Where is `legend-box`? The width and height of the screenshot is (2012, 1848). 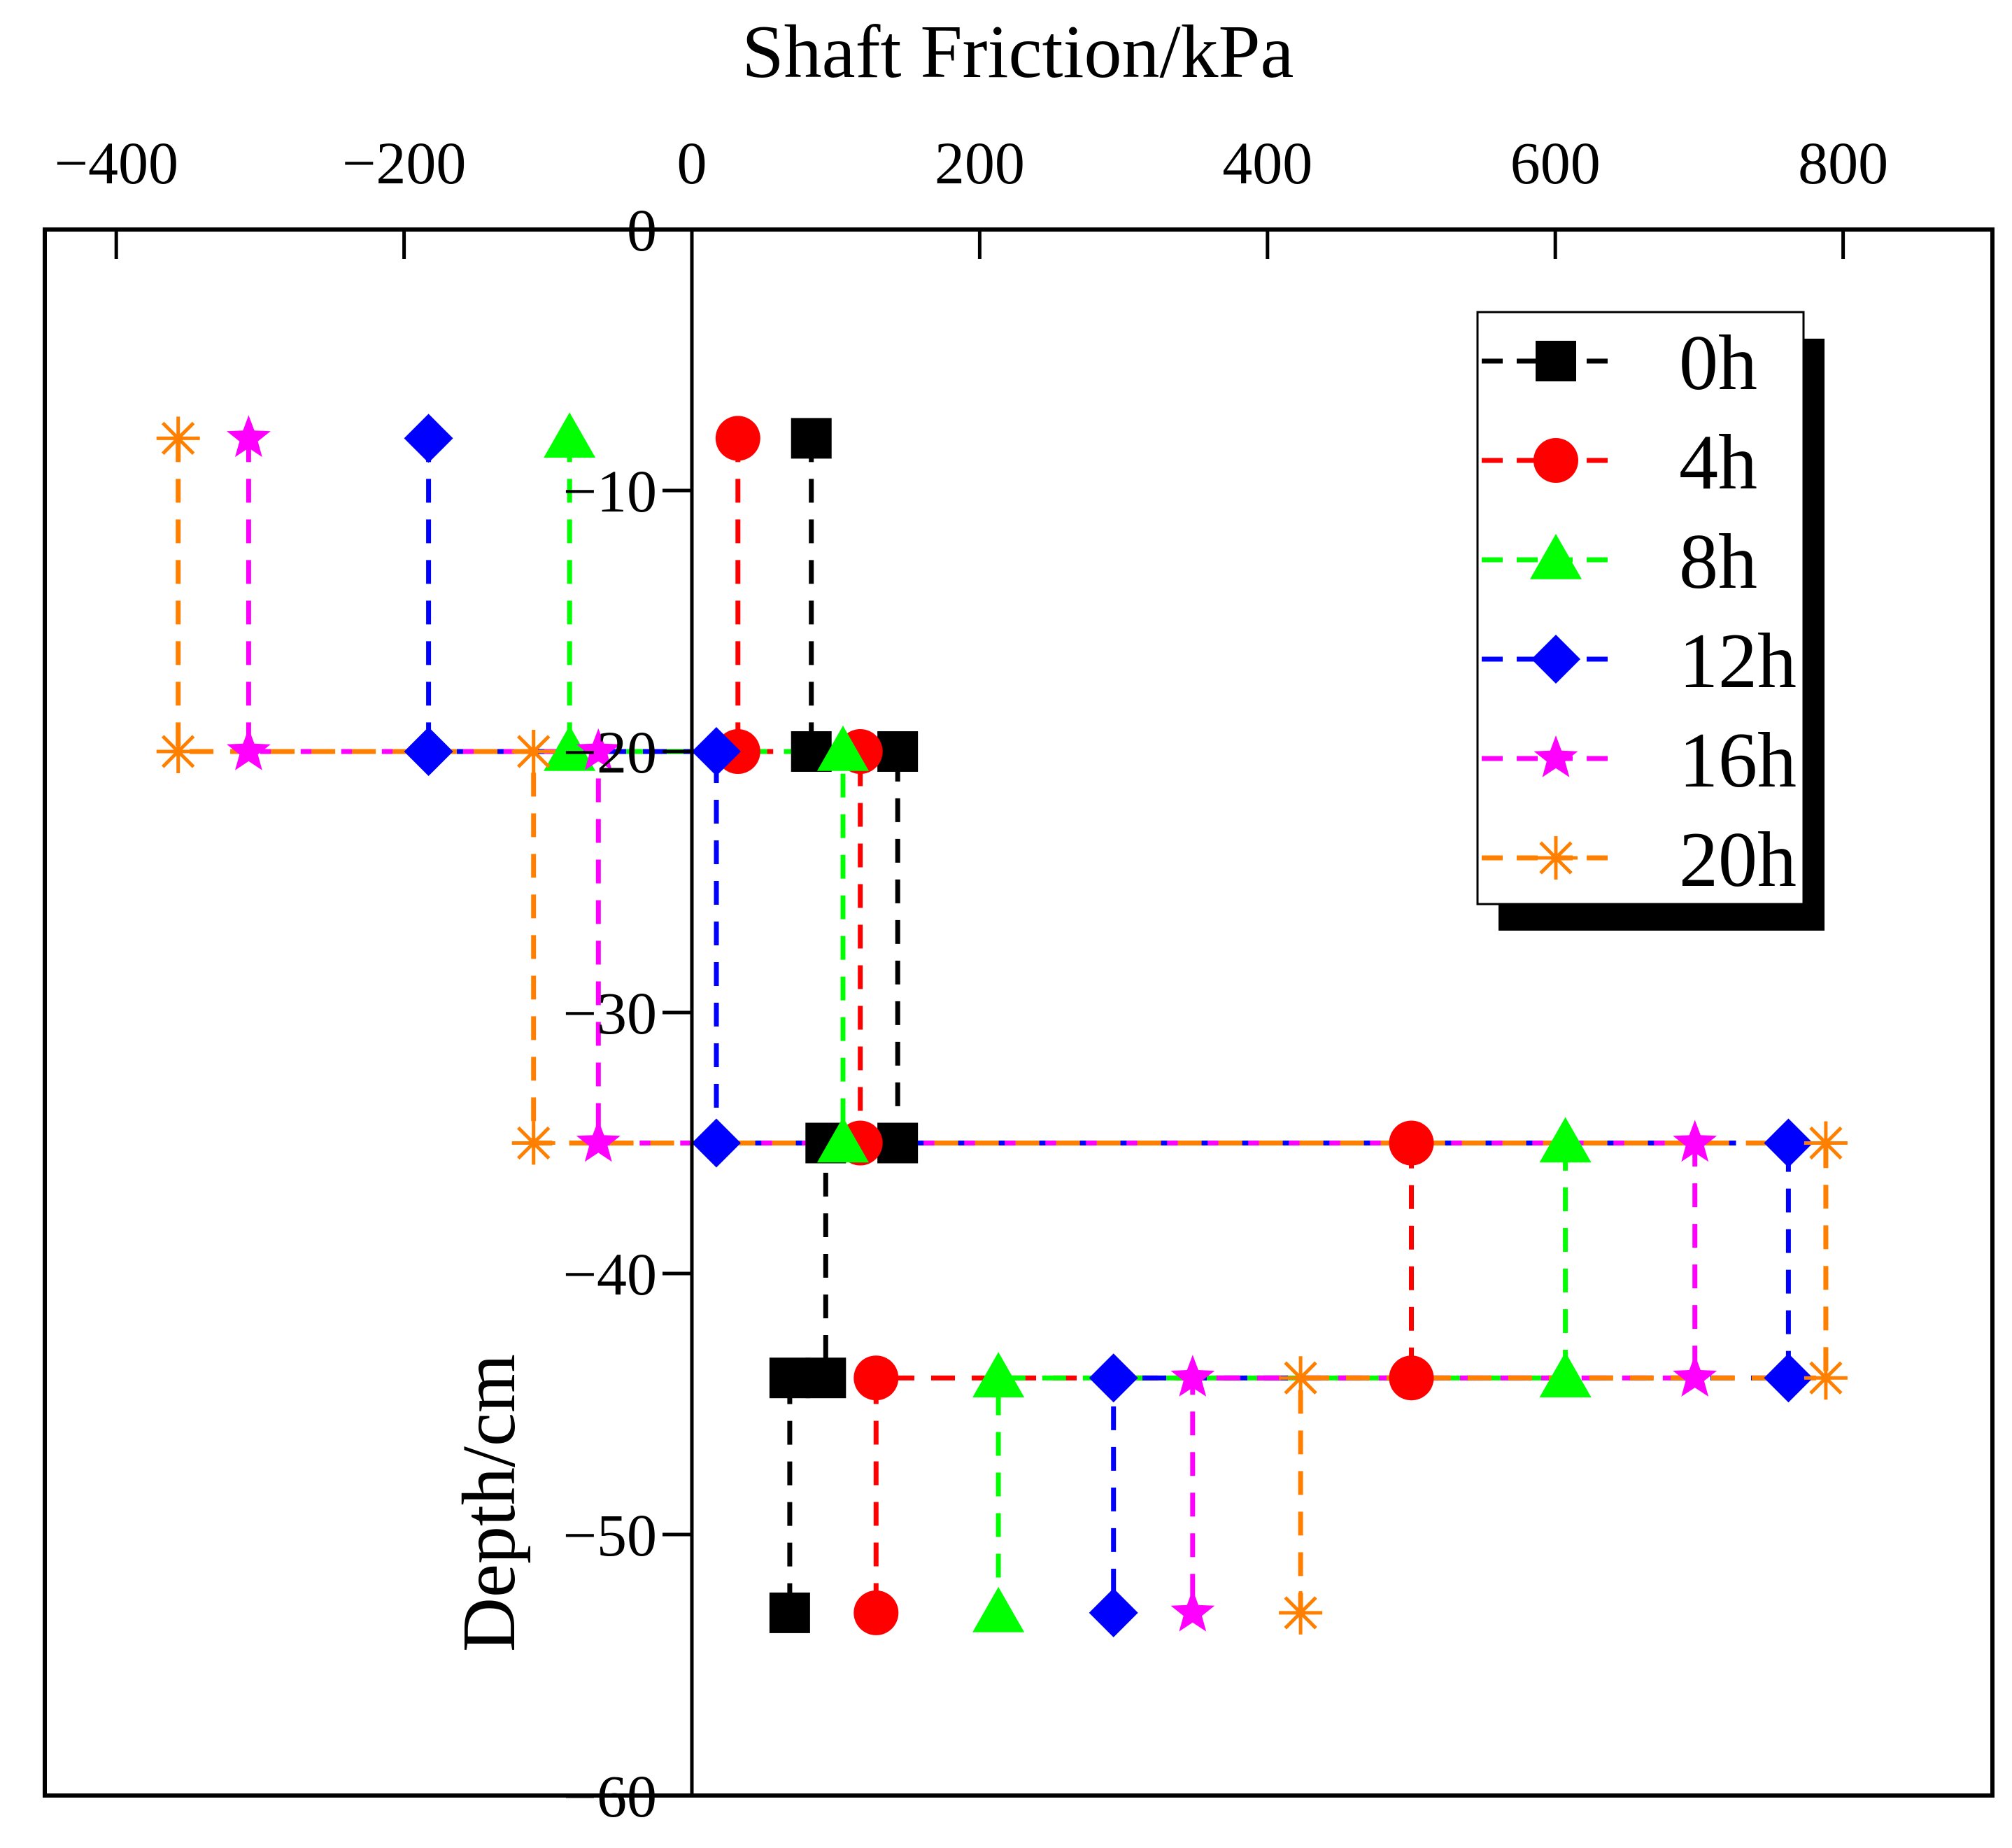 legend-box is located at coordinates (1640, 608).